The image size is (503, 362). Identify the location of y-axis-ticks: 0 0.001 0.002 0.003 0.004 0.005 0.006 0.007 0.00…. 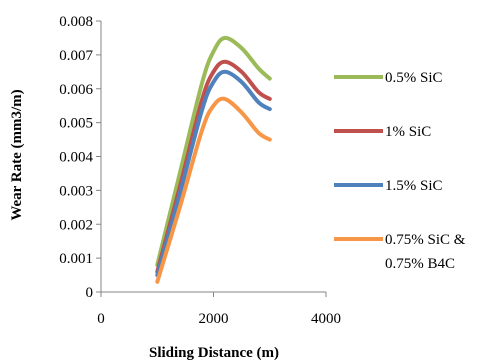
(80, 157).